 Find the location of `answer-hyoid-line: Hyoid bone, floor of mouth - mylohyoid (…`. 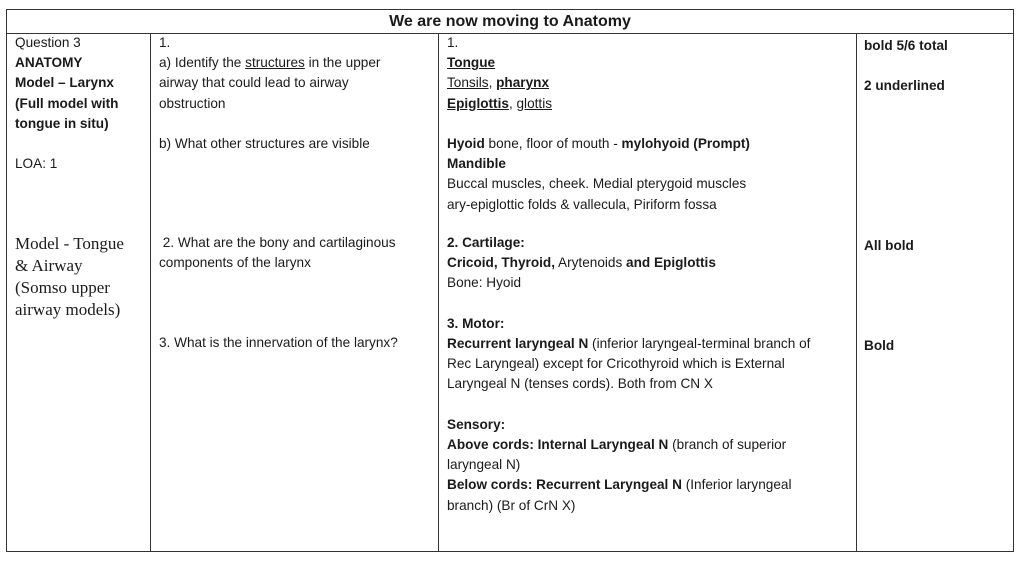

answer-hyoid-line: Hyoid bone, floor of mouth - mylohyoid (… is located at coordinates (598, 144).